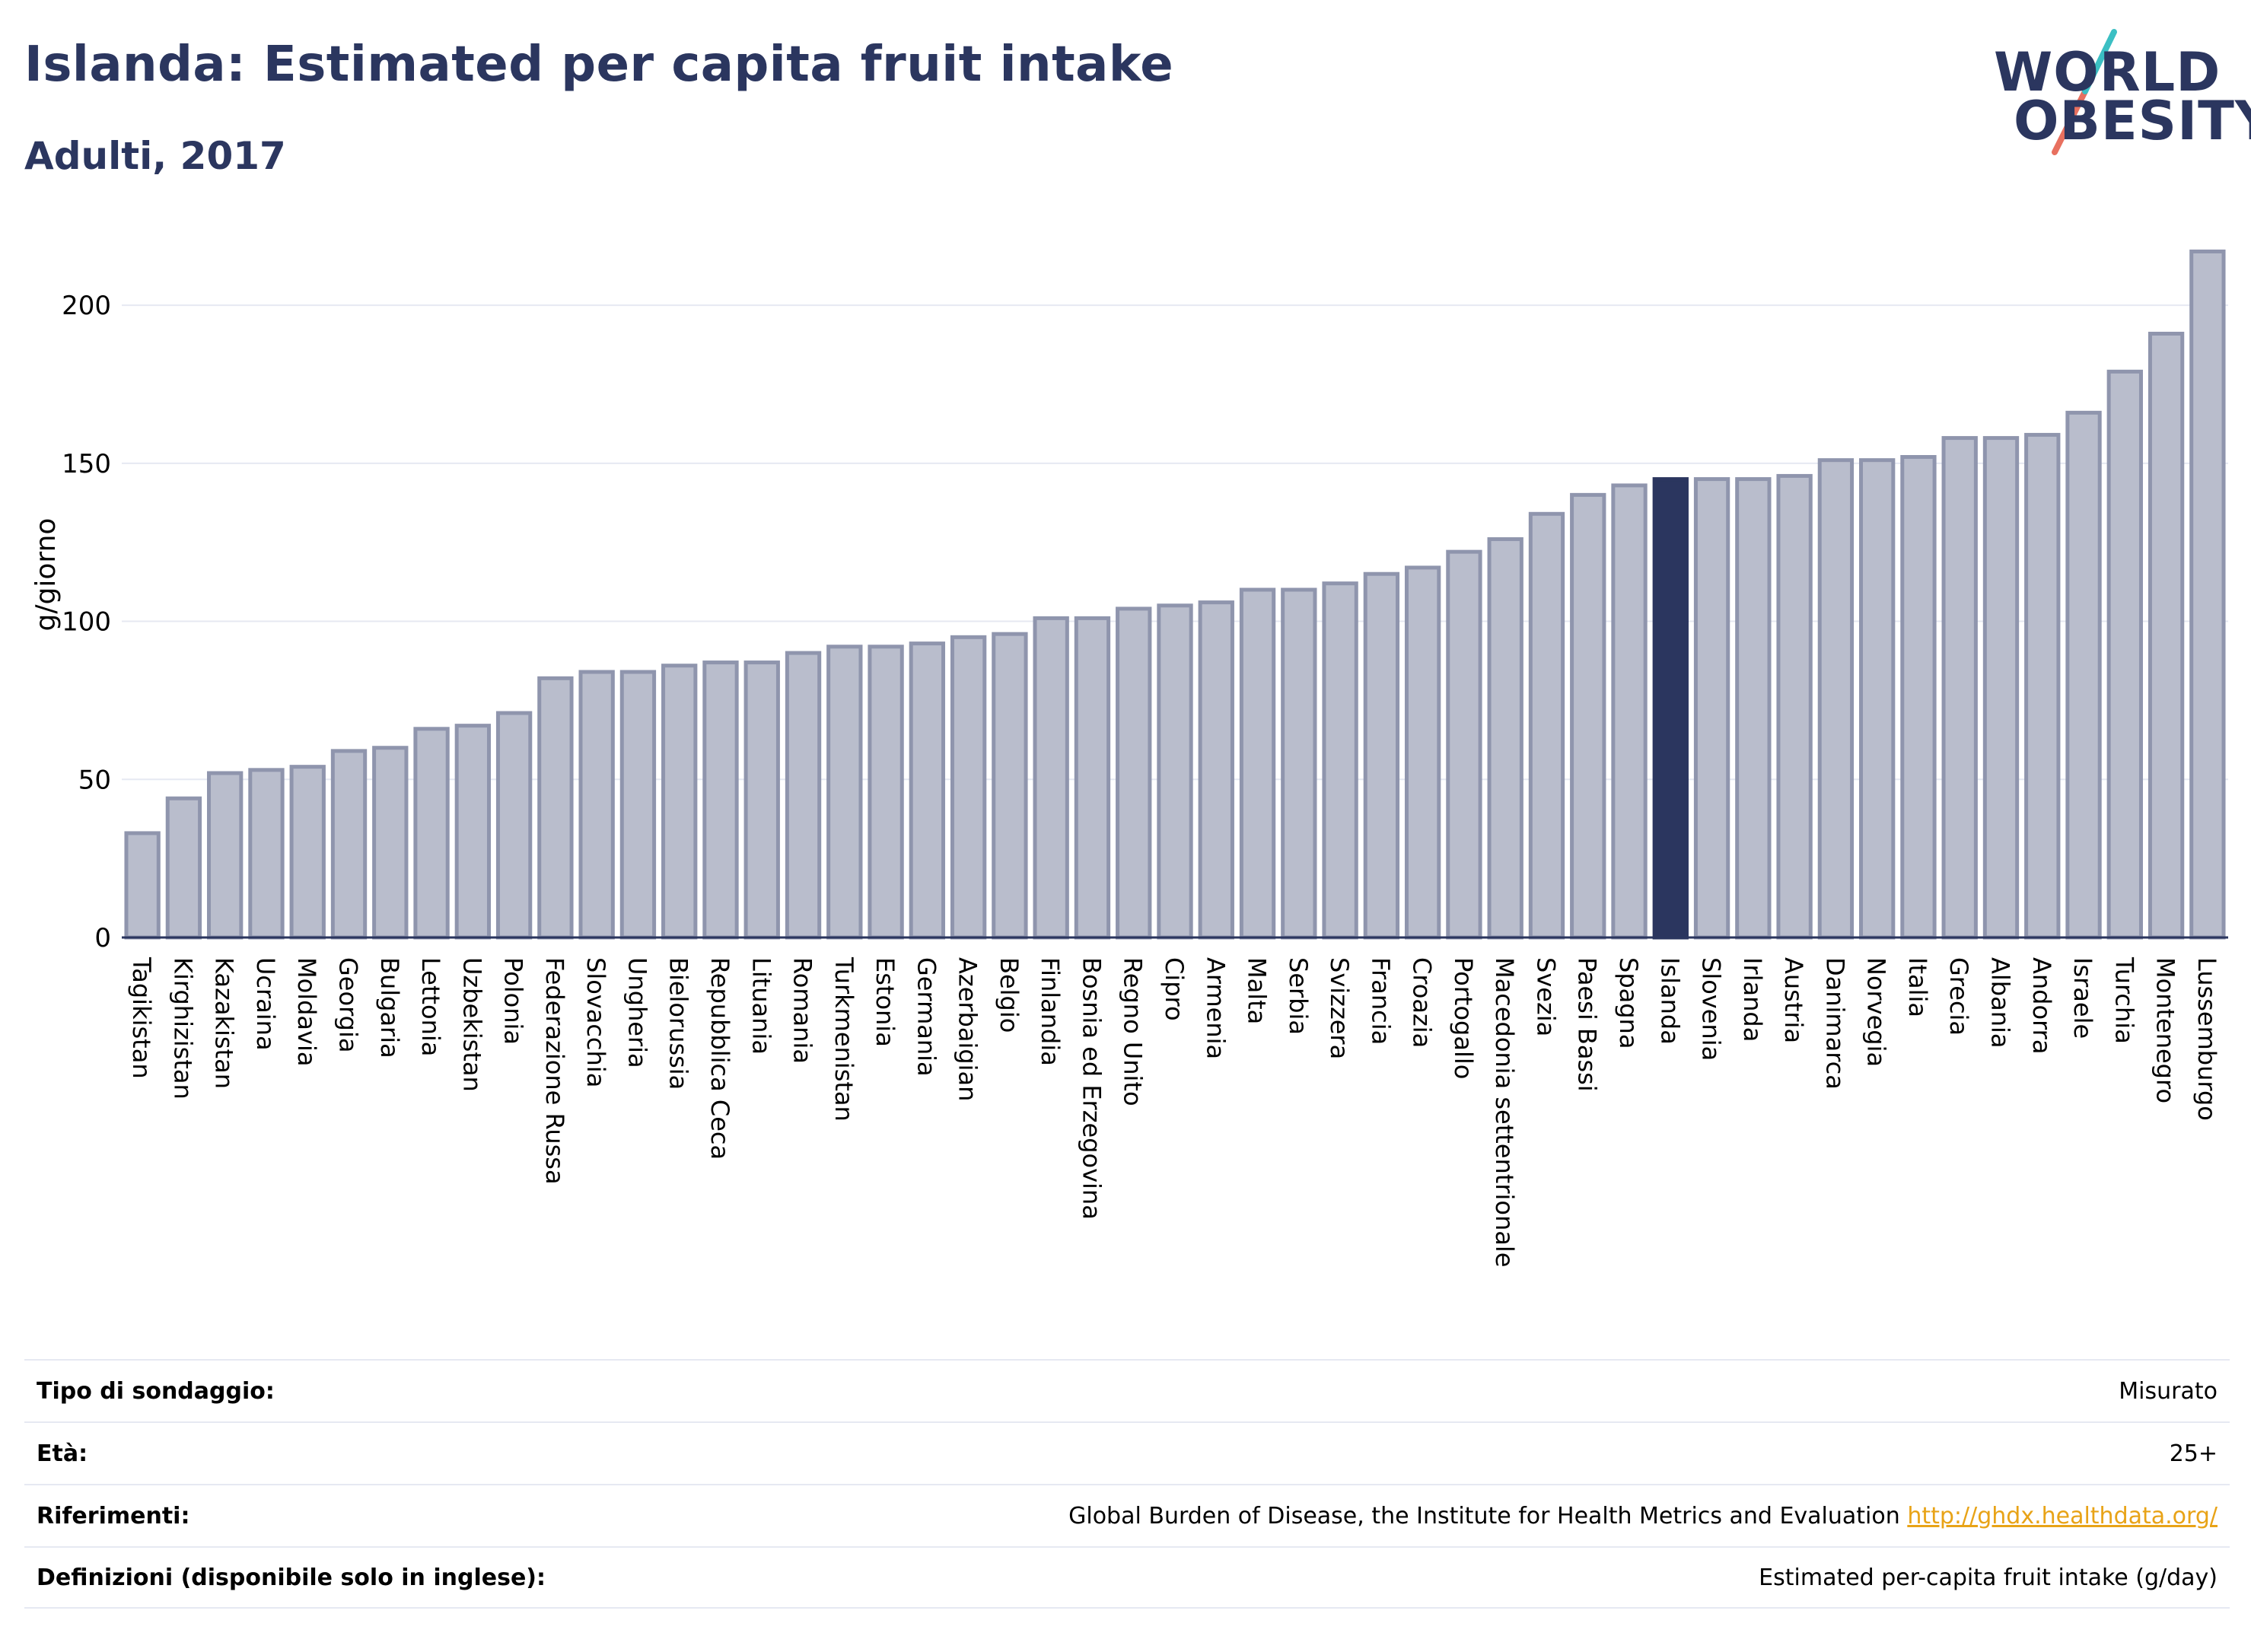 The width and height of the screenshot is (2251, 1652). I want to click on bar-tagikistan, so click(142, 885).